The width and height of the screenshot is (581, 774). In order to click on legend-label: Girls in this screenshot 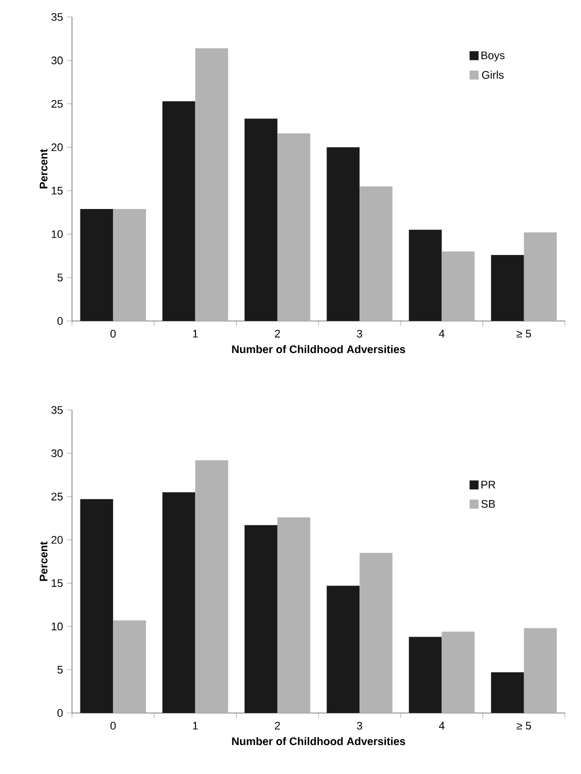, I will do `click(493, 74)`.